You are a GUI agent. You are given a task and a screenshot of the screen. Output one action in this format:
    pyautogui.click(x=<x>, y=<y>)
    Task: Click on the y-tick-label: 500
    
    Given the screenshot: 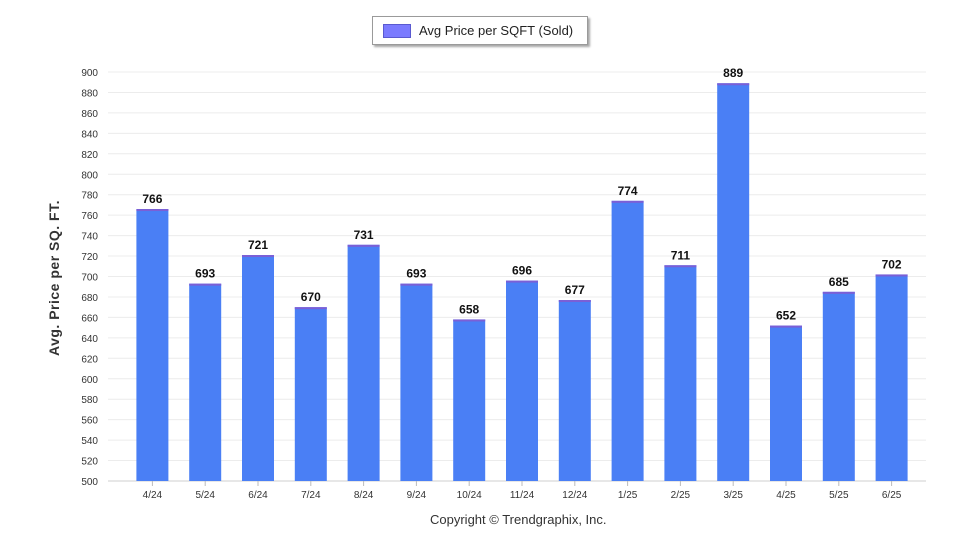 What is the action you would take?
    pyautogui.click(x=89, y=482)
    